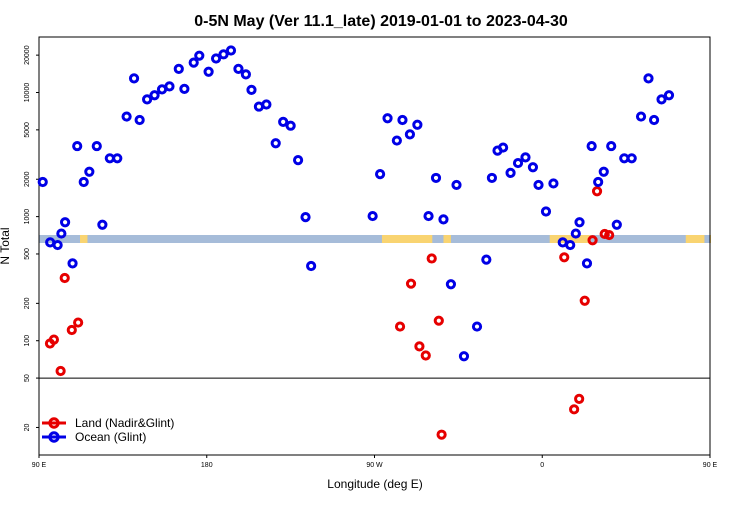 This screenshot has height=505, width=750. I want to click on x-tick-label: 90 W, so click(374, 465).